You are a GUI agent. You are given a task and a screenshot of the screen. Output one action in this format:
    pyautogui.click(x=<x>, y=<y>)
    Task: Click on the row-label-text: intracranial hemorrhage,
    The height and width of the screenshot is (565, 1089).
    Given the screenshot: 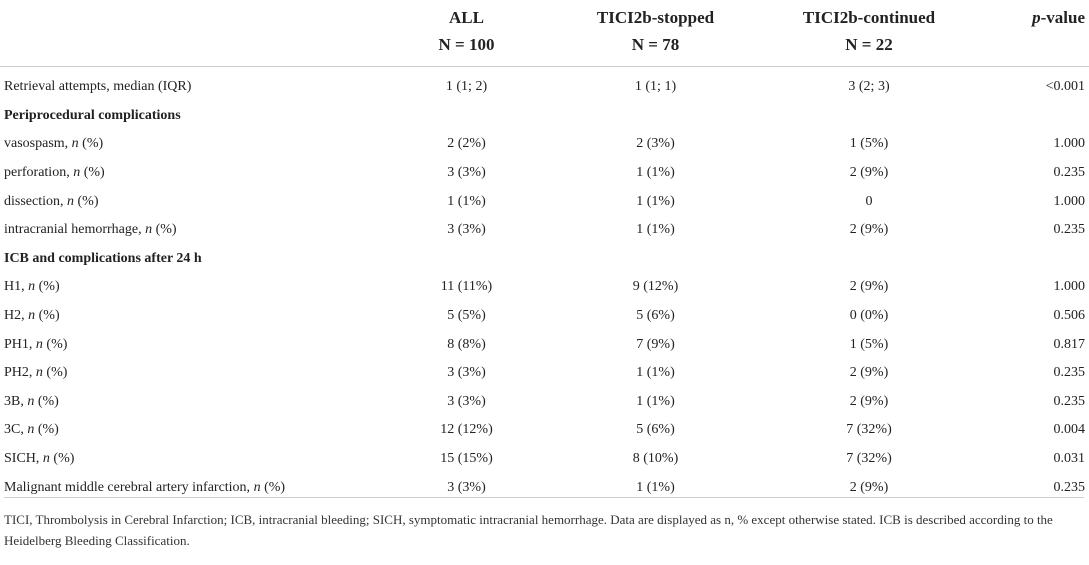 What is the action you would take?
    pyautogui.click(x=75, y=230)
    